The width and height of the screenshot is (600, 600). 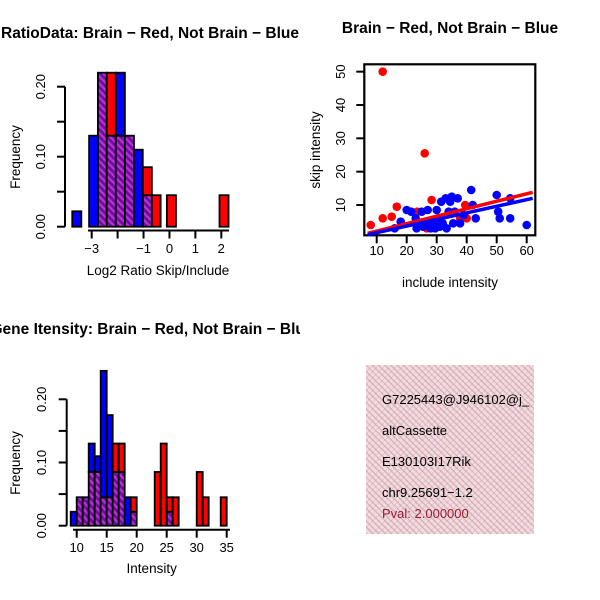 I want to click on x-tick-label: 60, so click(x=526, y=250).